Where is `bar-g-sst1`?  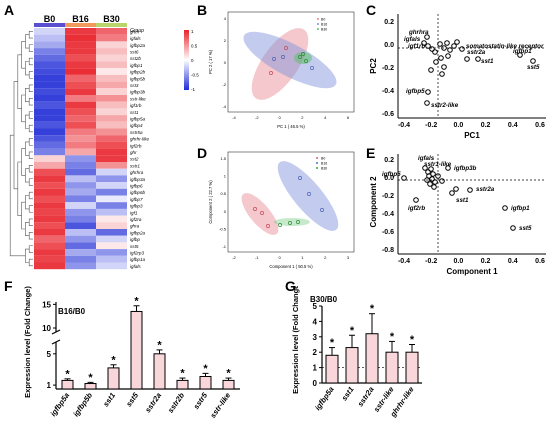
bar-g-sst1 is located at coordinates (352, 365).